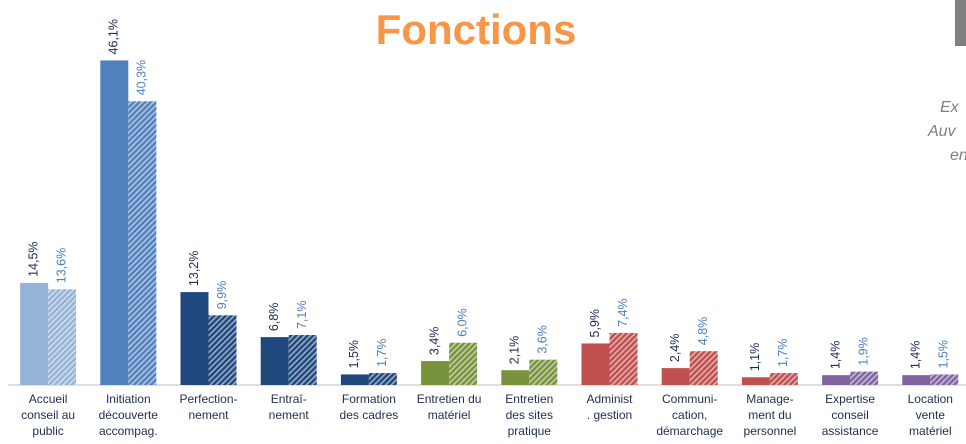  What do you see at coordinates (942, 131) in the screenshot?
I see `side-text: Auv` at bounding box center [942, 131].